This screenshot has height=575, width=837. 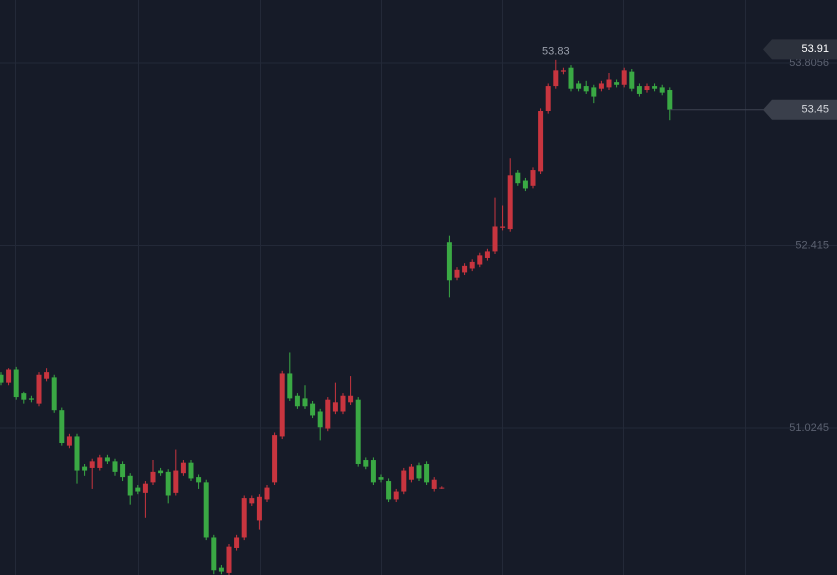 I want to click on price-tag-label: 53.91, so click(x=815, y=49).